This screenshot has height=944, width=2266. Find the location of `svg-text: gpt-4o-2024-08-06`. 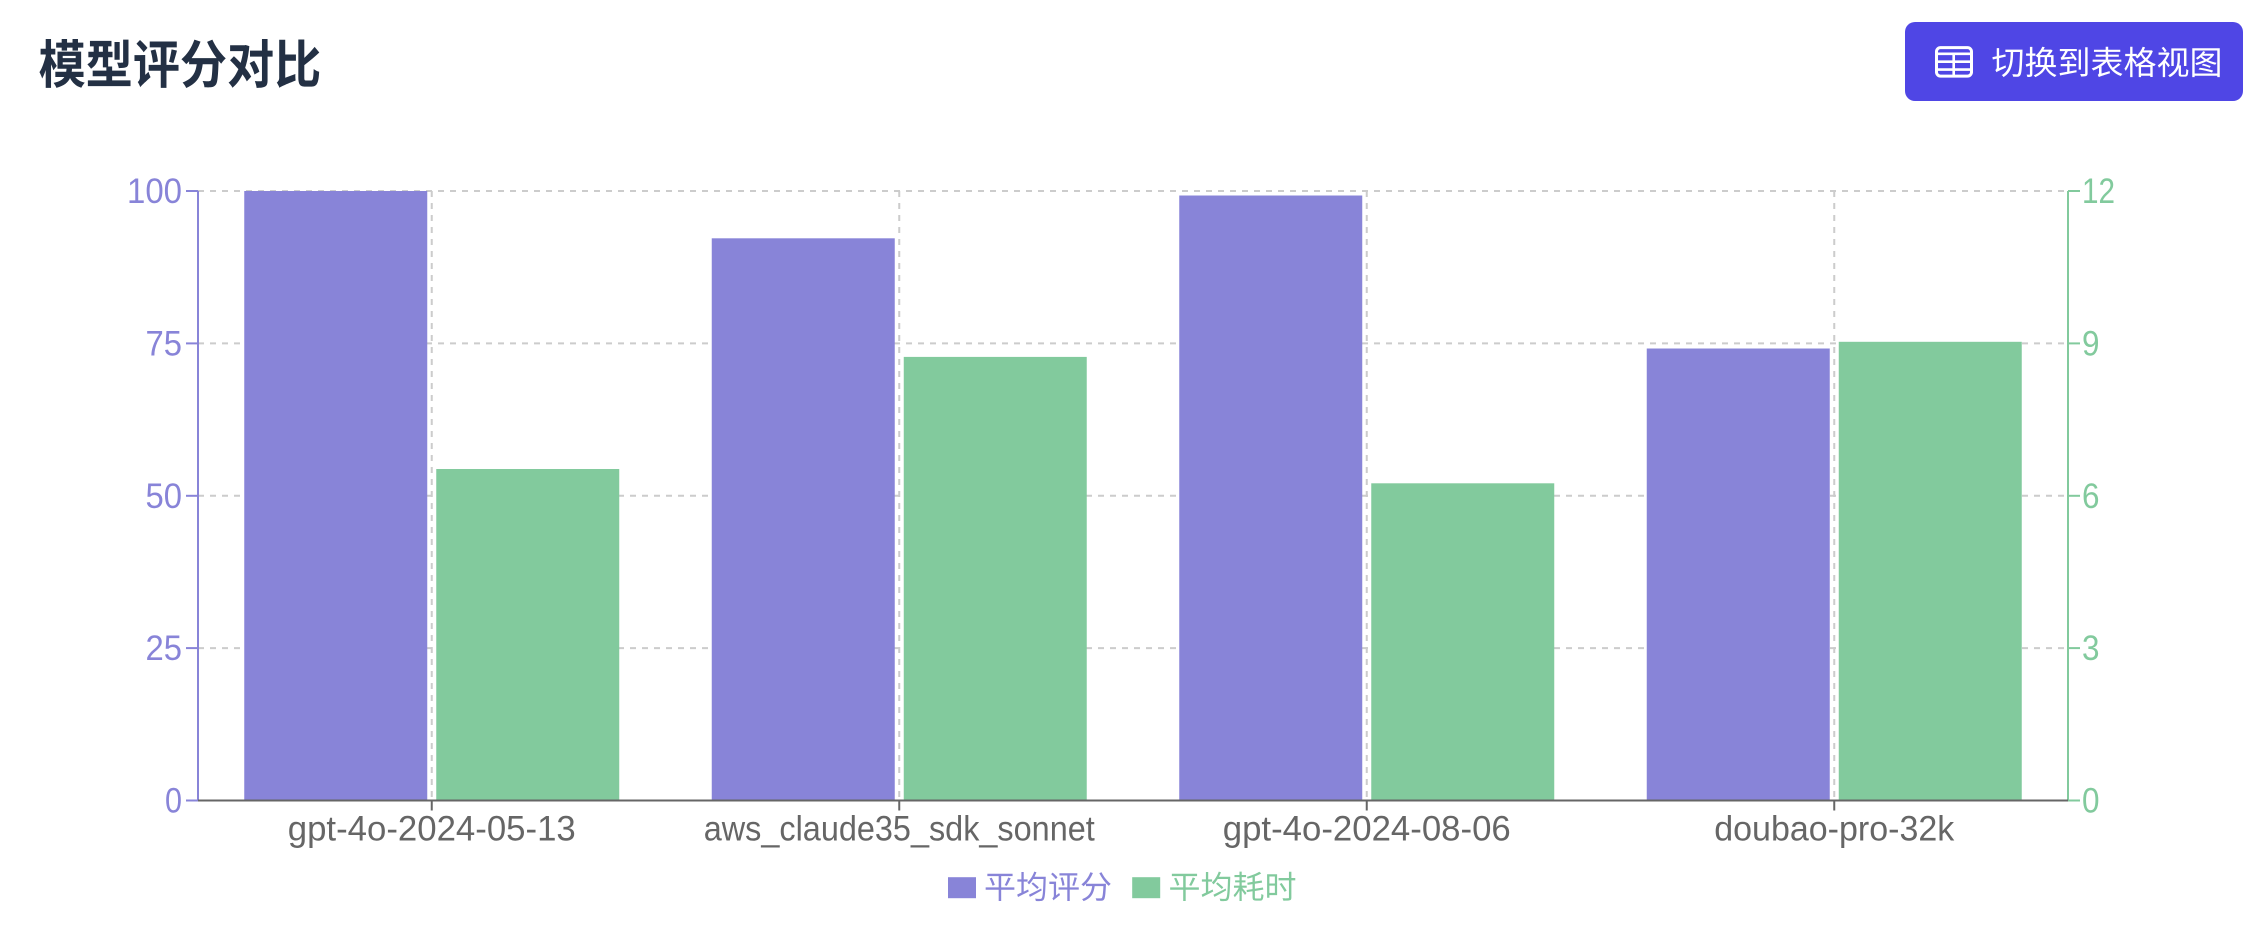

svg-text: gpt-4o-2024-08-06 is located at coordinates (1367, 829).